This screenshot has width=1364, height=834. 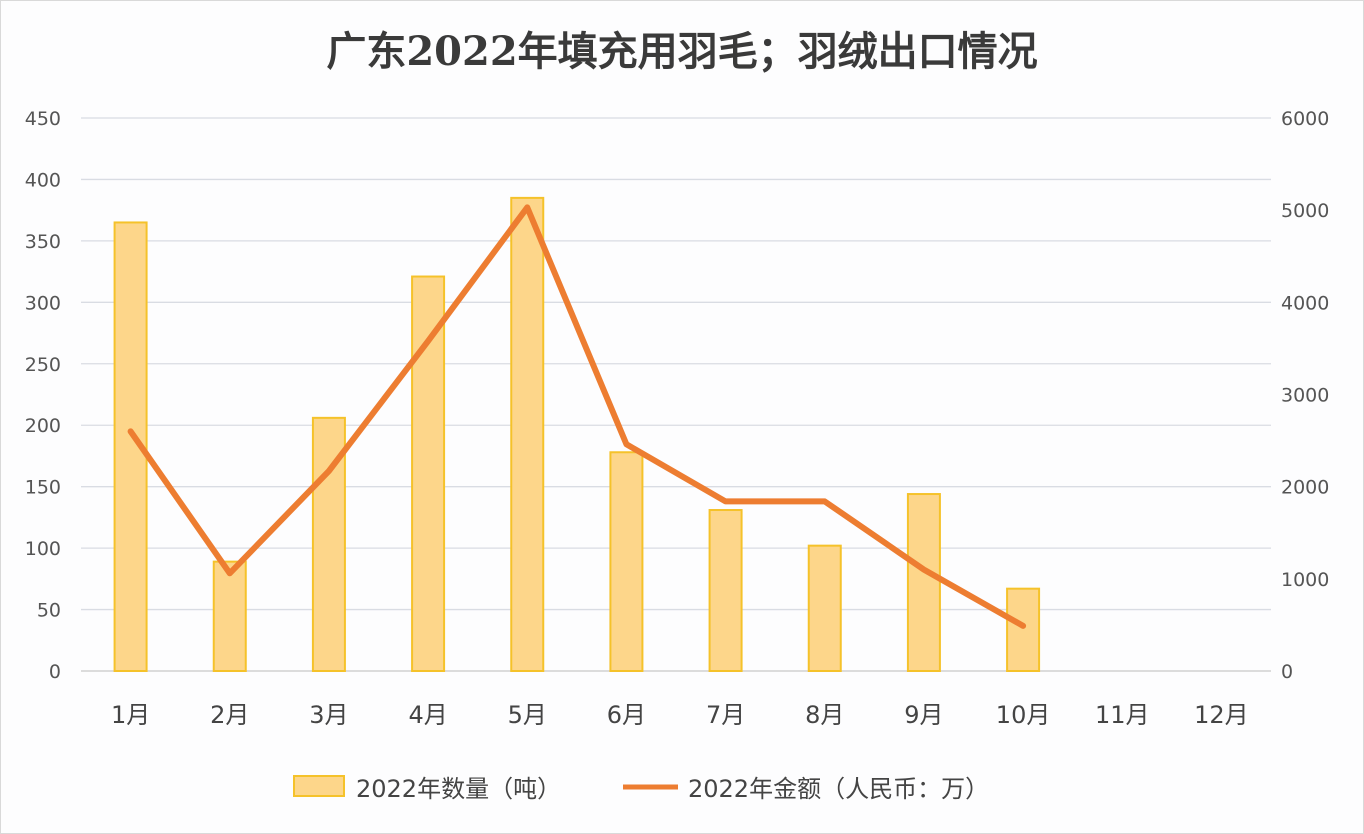 What do you see at coordinates (1305, 396) in the screenshot?
I see `right-axis-tick: 3000` at bounding box center [1305, 396].